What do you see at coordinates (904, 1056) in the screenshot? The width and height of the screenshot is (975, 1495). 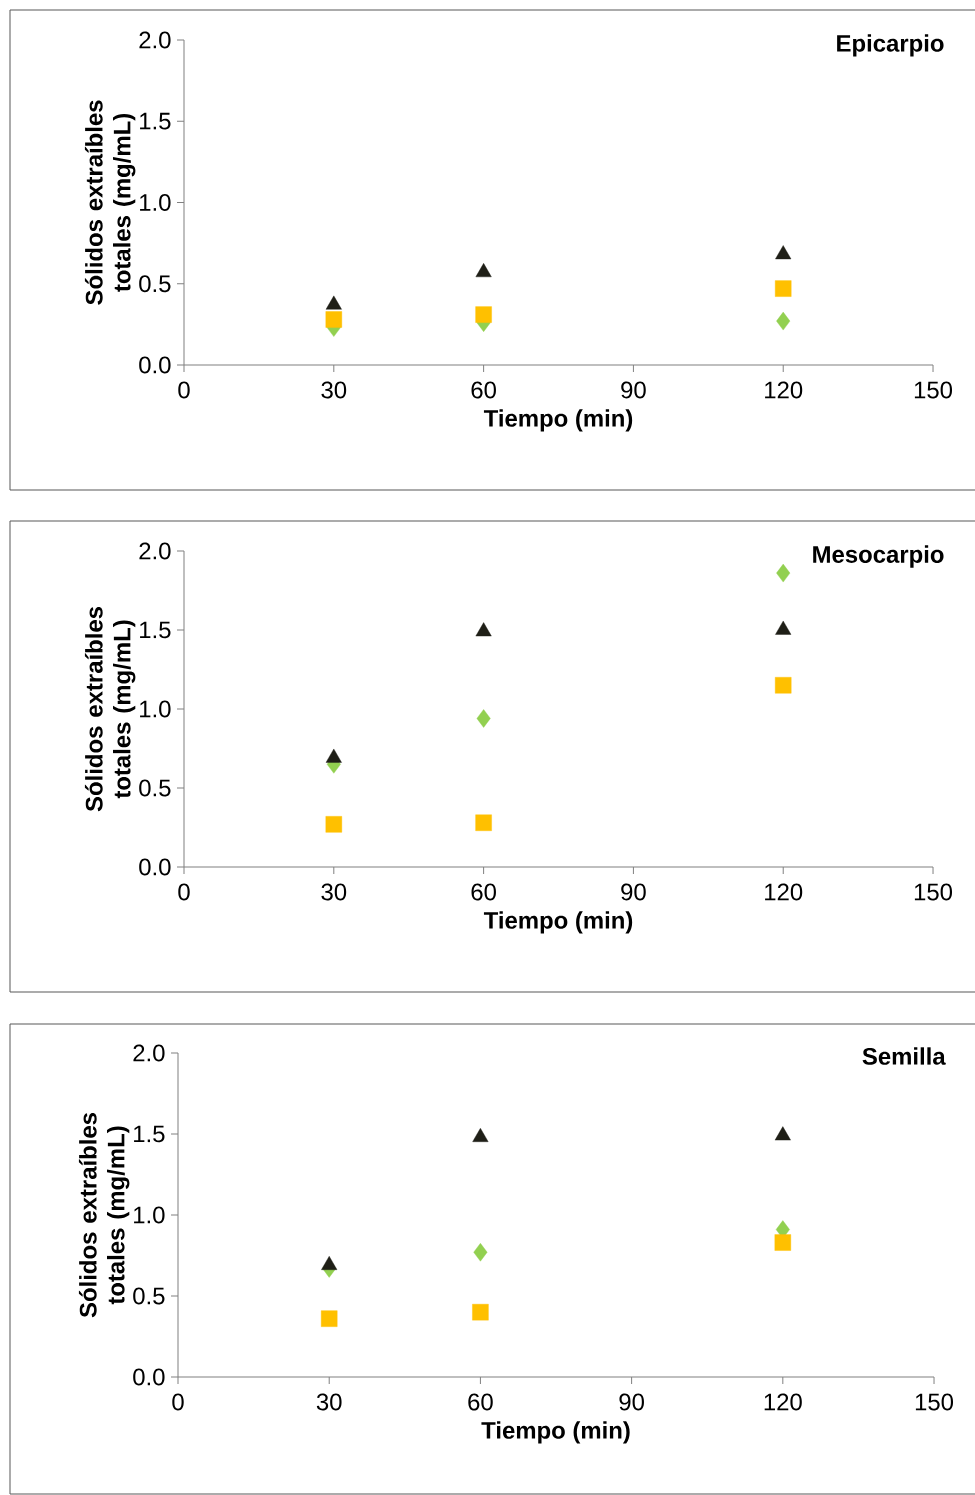 I see `chart-title: Semilla` at bounding box center [904, 1056].